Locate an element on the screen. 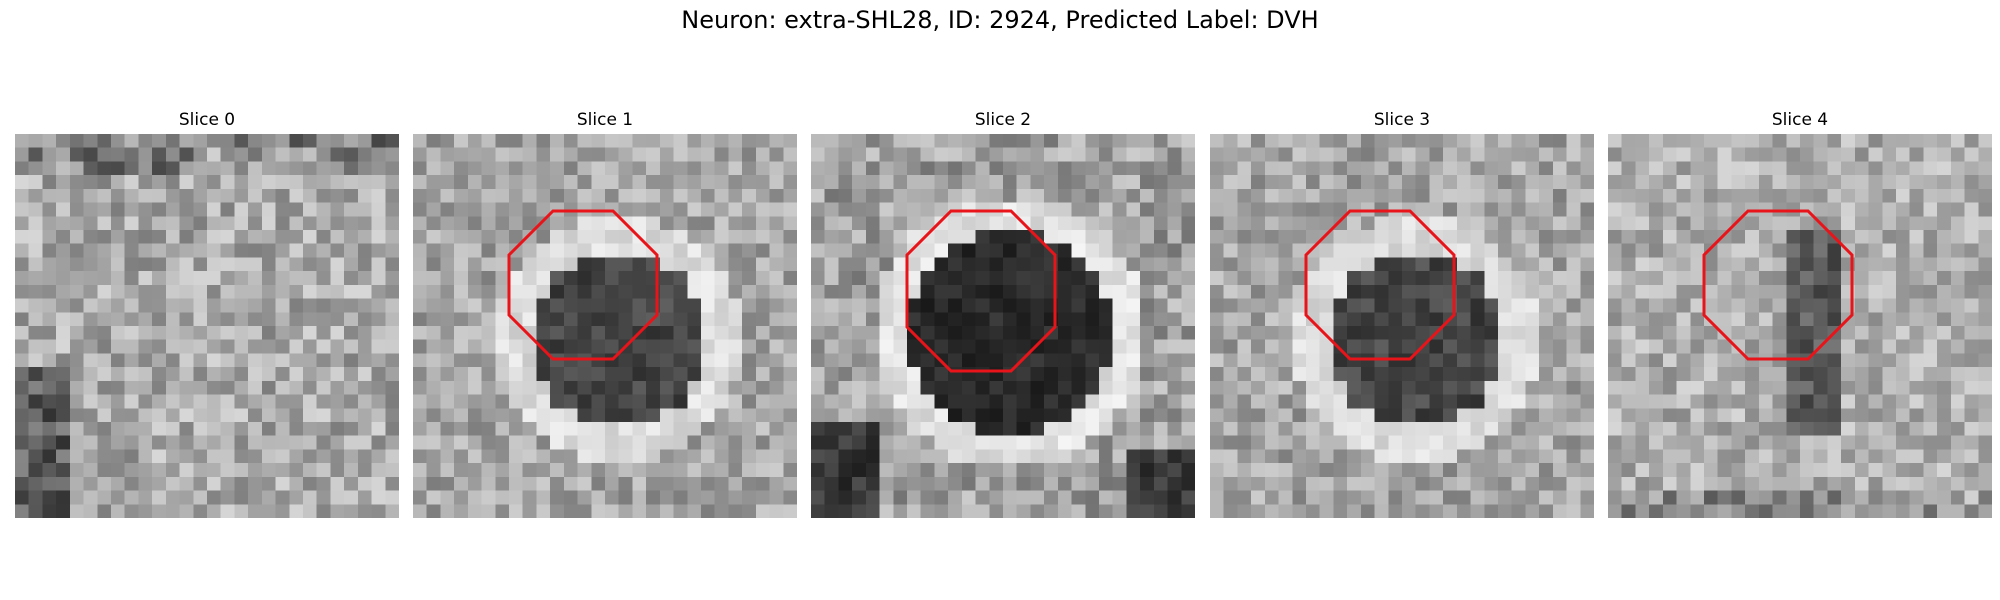 This screenshot has width=2000, height=600. slice-panel-0: Slice 0 is located at coordinates (207, 312).